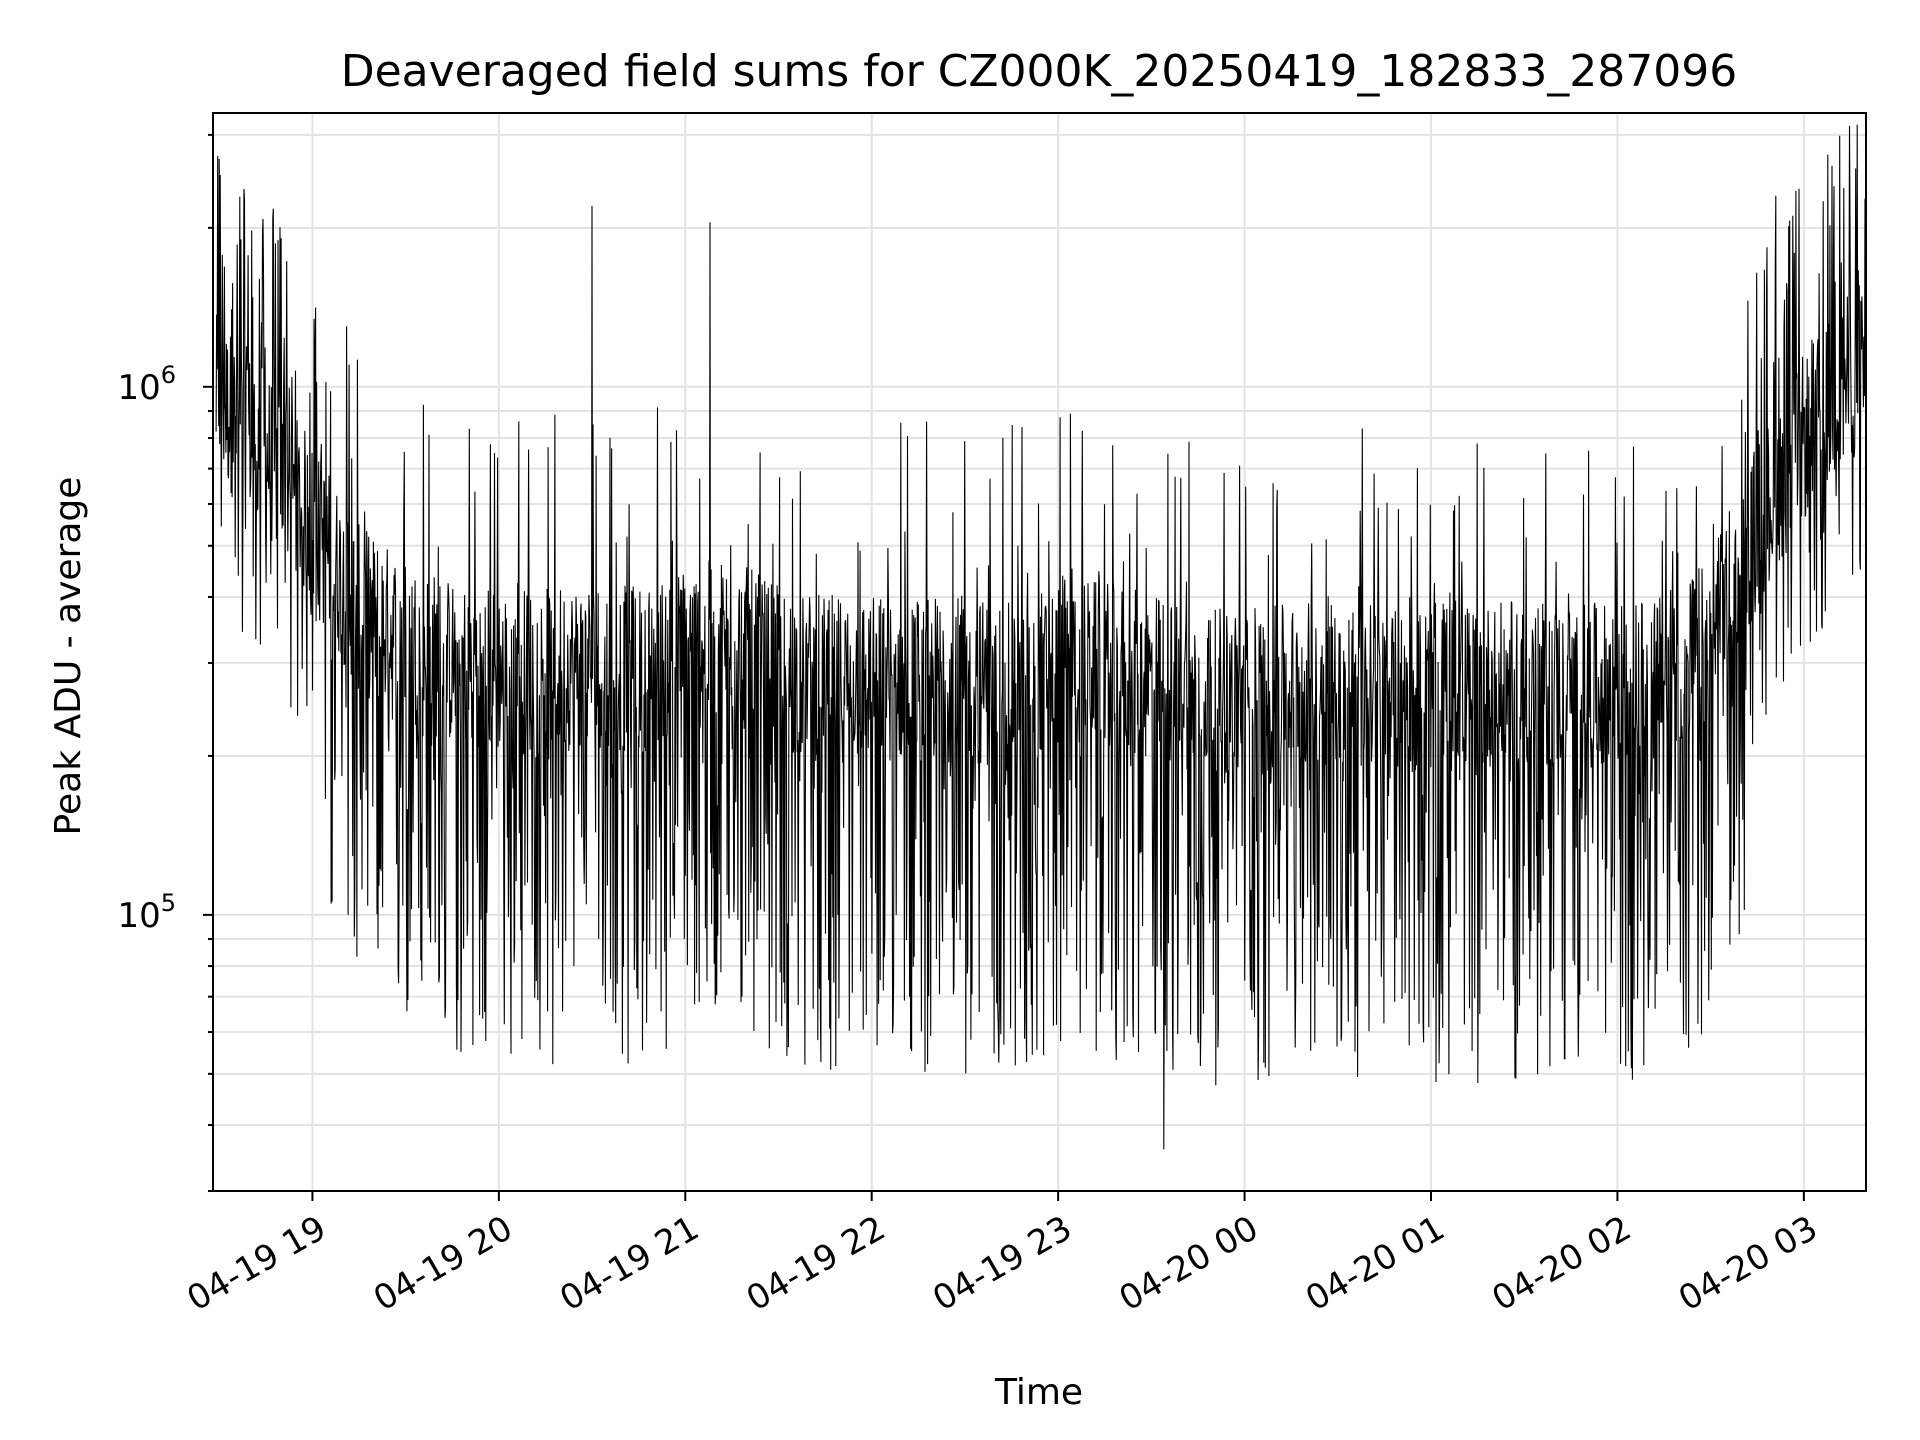 This screenshot has height=1440, width=1920. What do you see at coordinates (146, 912) in the screenshot?
I see `y-tick-label: 10⁵` at bounding box center [146, 912].